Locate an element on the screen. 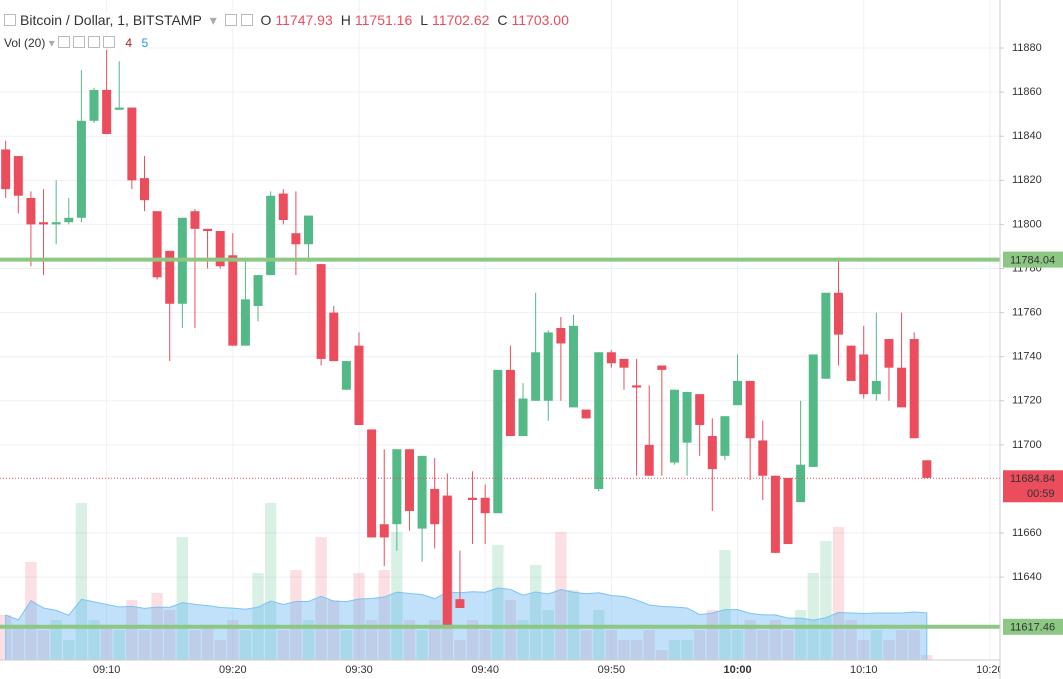 The height and width of the screenshot is (679, 1063). x-tick-label: 10:10 is located at coordinates (864, 670).